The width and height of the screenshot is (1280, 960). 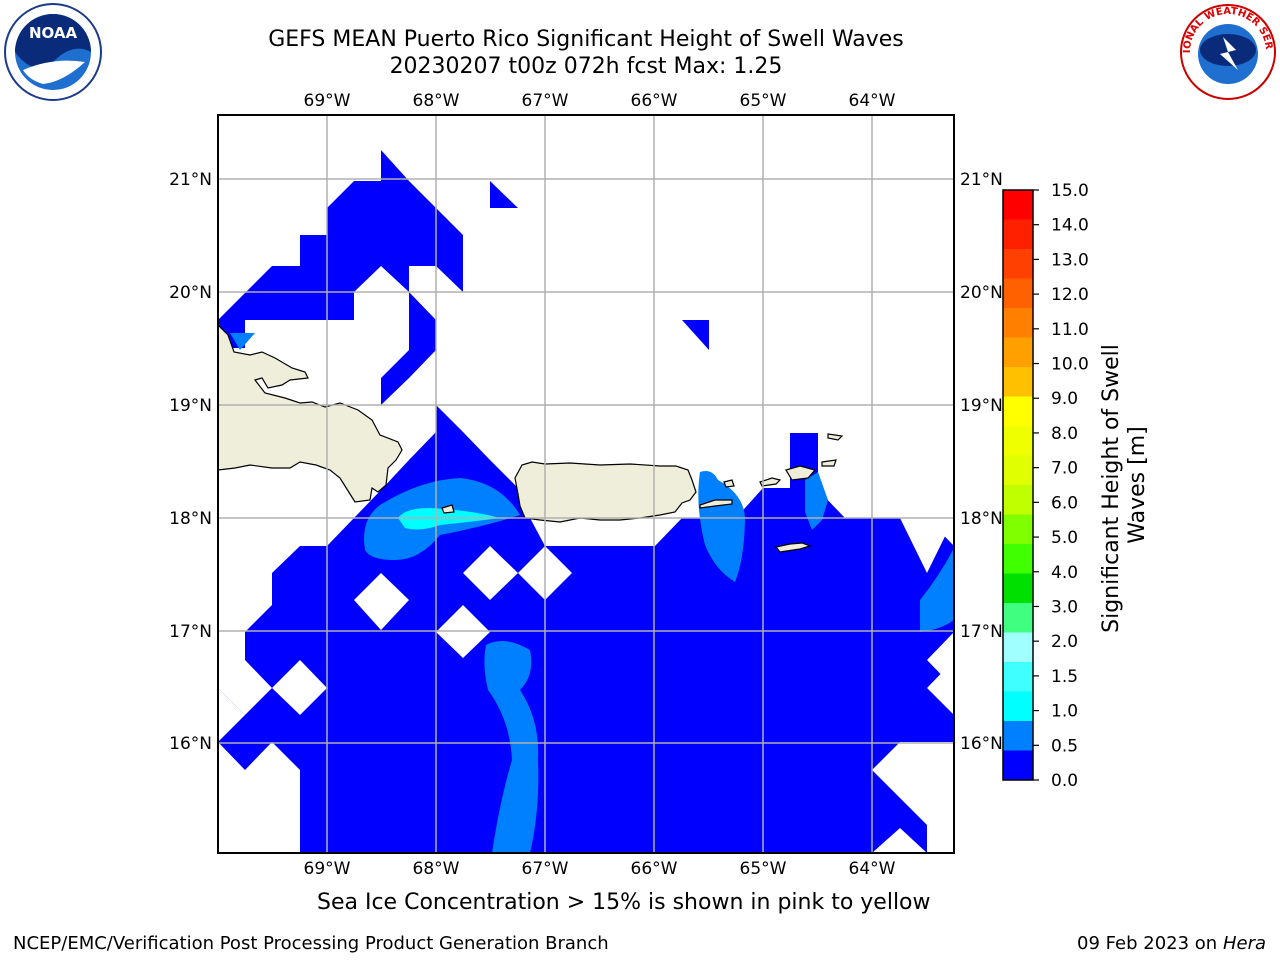 I want to click on colorbar-tick-label: 0.0, so click(x=1064, y=781).